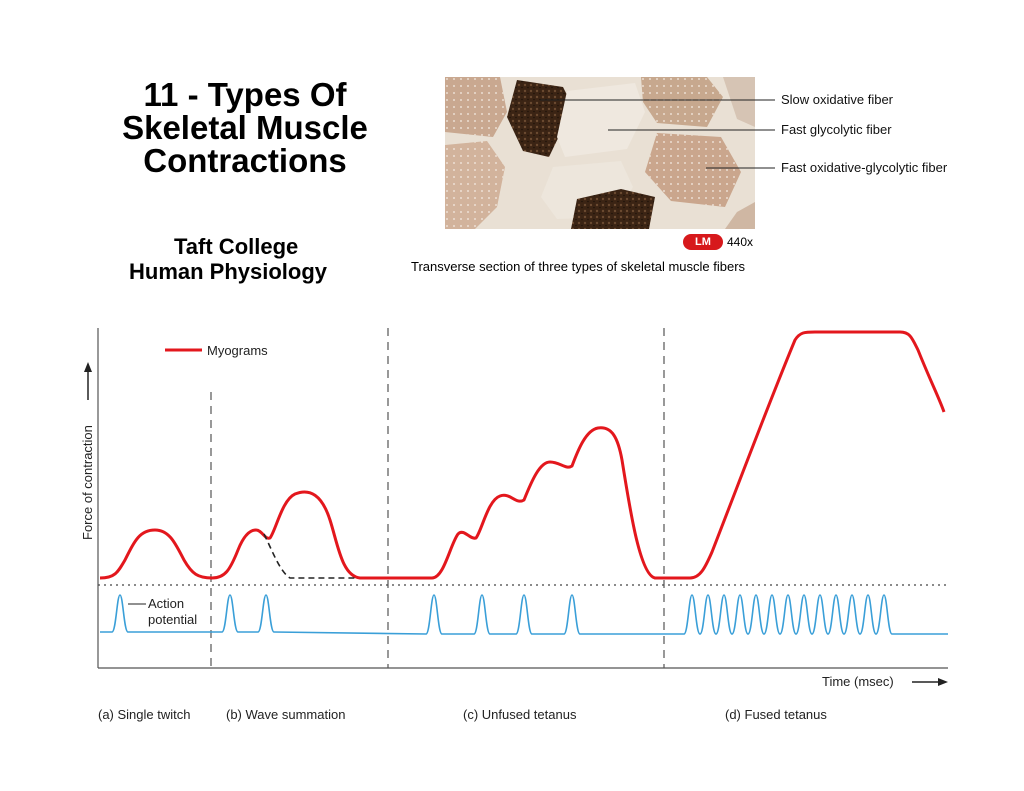 The width and height of the screenshot is (1024, 791). I want to click on x-axis-arrow-icon, so click(943, 682).